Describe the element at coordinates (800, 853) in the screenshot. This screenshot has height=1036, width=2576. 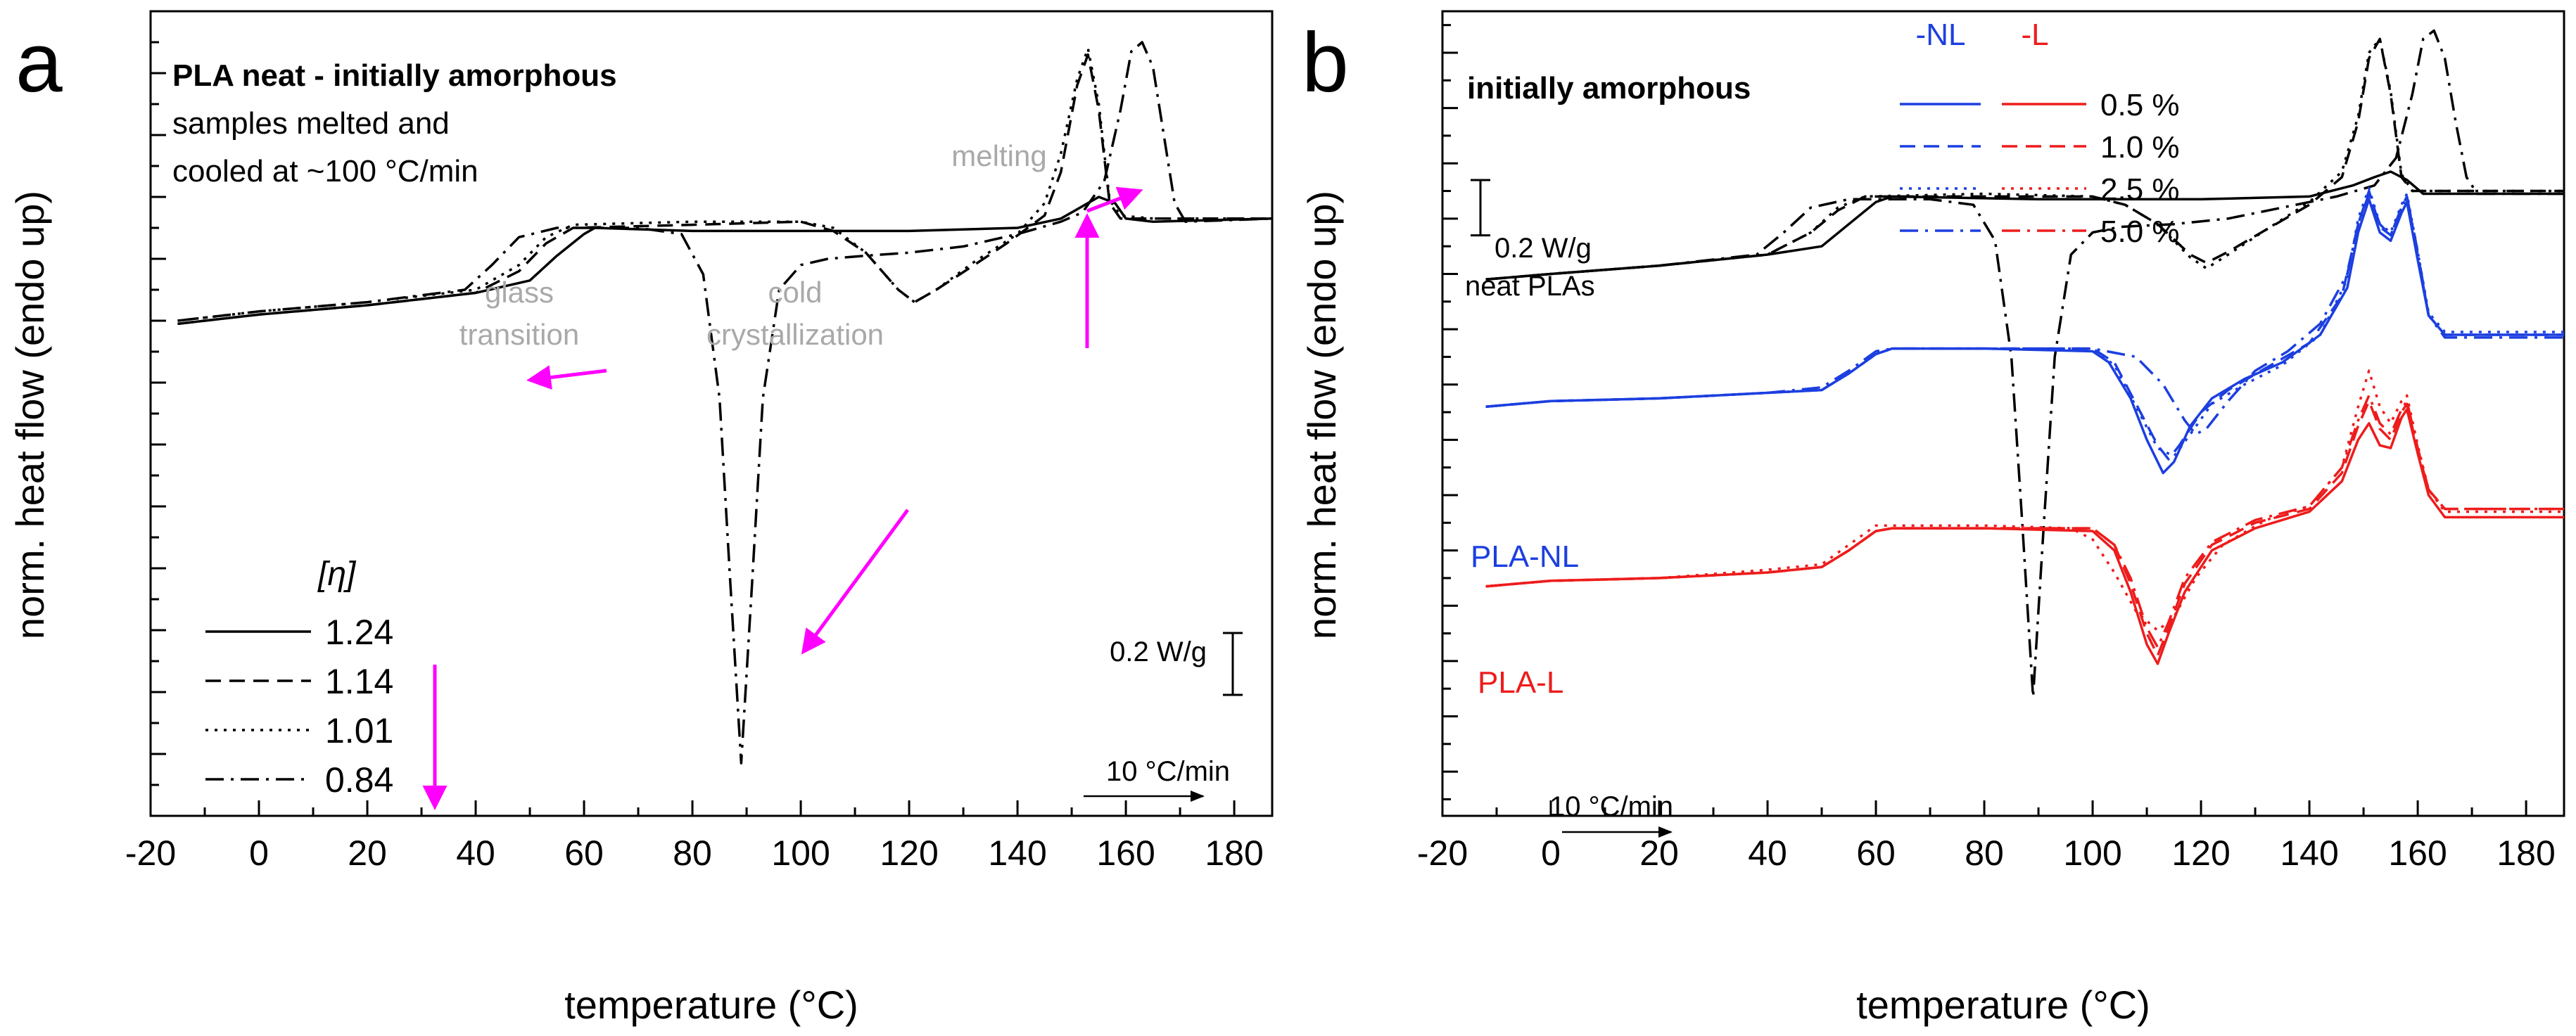
I see `panel-a-xtick-label: 100` at that location.